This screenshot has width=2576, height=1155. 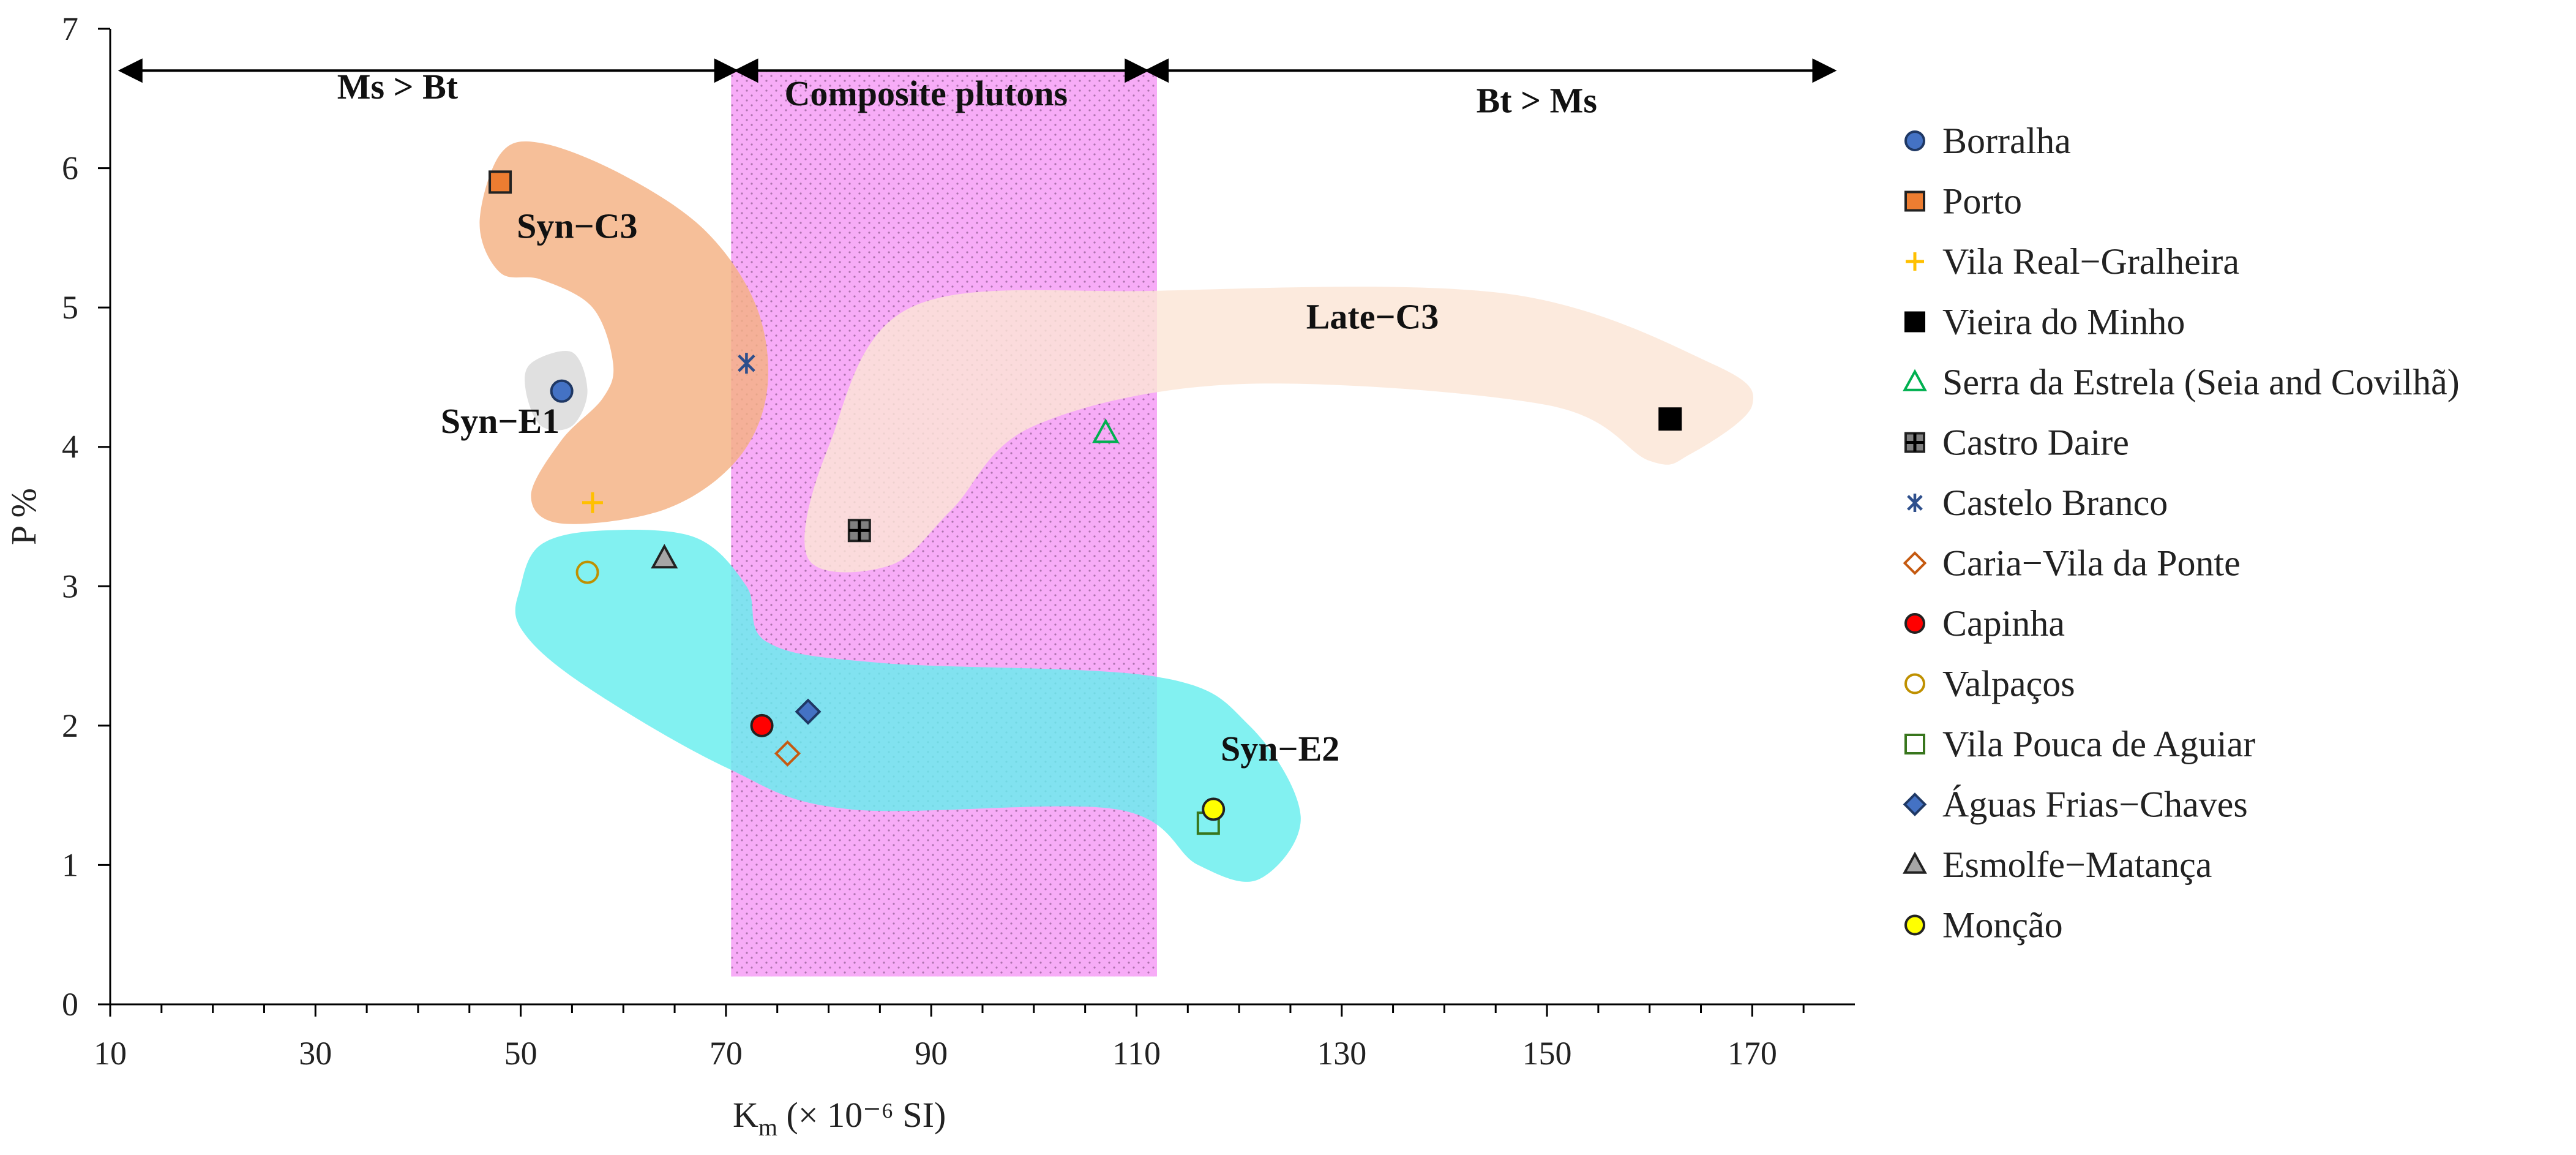 I want to click on legend-item: Castelo Branco, so click(x=2038, y=503).